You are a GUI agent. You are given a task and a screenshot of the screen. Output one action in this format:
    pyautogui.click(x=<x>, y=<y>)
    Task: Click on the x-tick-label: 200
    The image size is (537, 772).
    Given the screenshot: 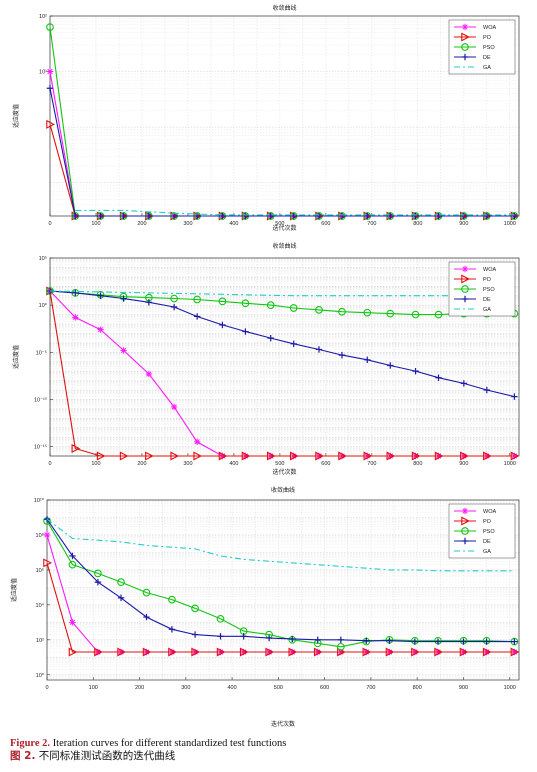 What is the action you would take?
    pyautogui.click(x=141, y=224)
    